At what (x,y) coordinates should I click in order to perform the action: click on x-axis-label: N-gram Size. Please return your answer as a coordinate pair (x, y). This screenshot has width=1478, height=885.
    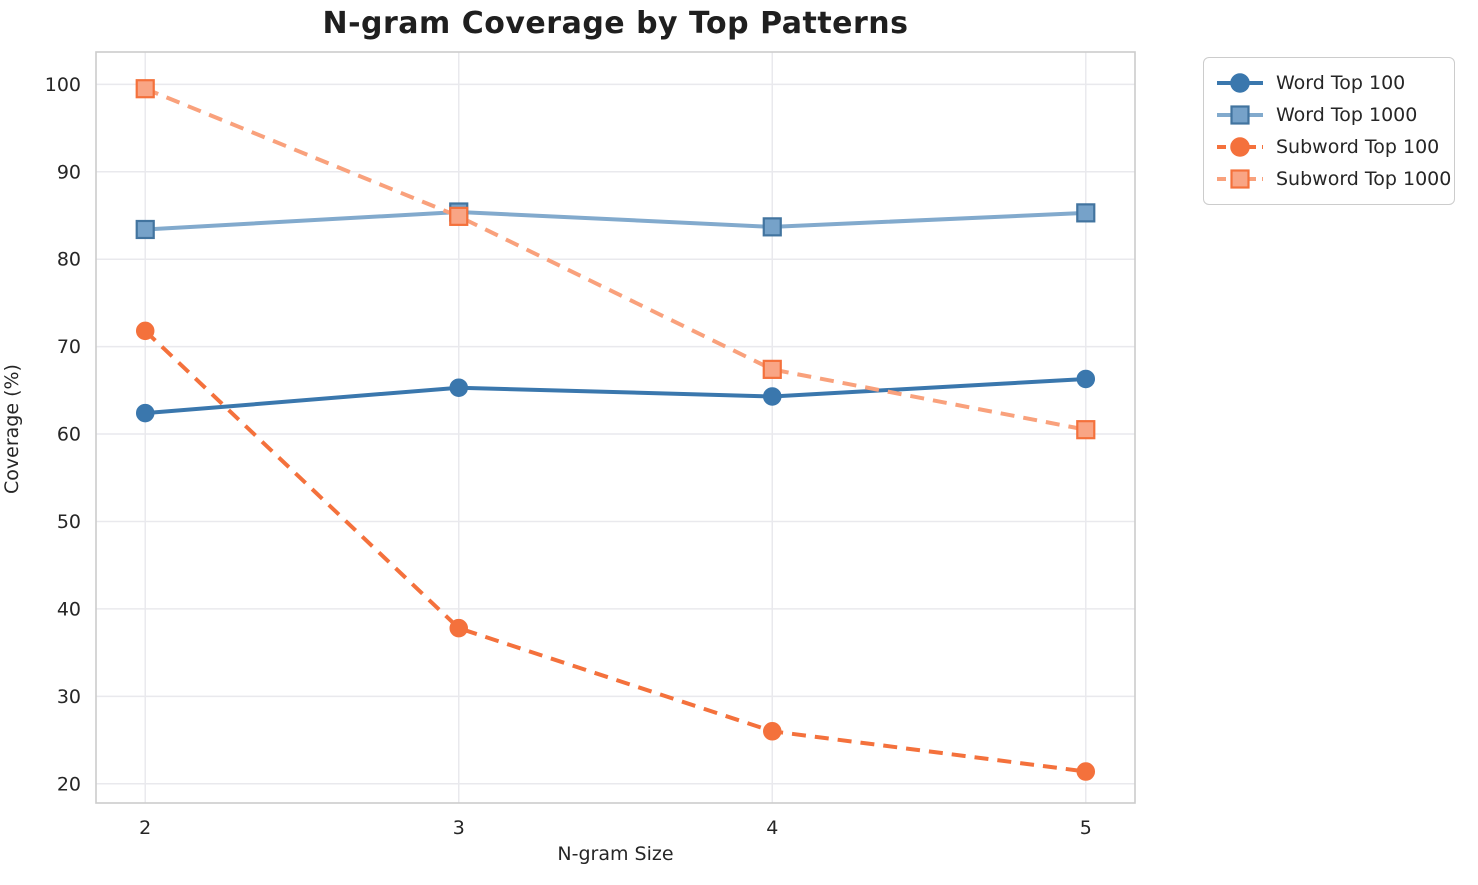
    Looking at the image, I should click on (615, 854).